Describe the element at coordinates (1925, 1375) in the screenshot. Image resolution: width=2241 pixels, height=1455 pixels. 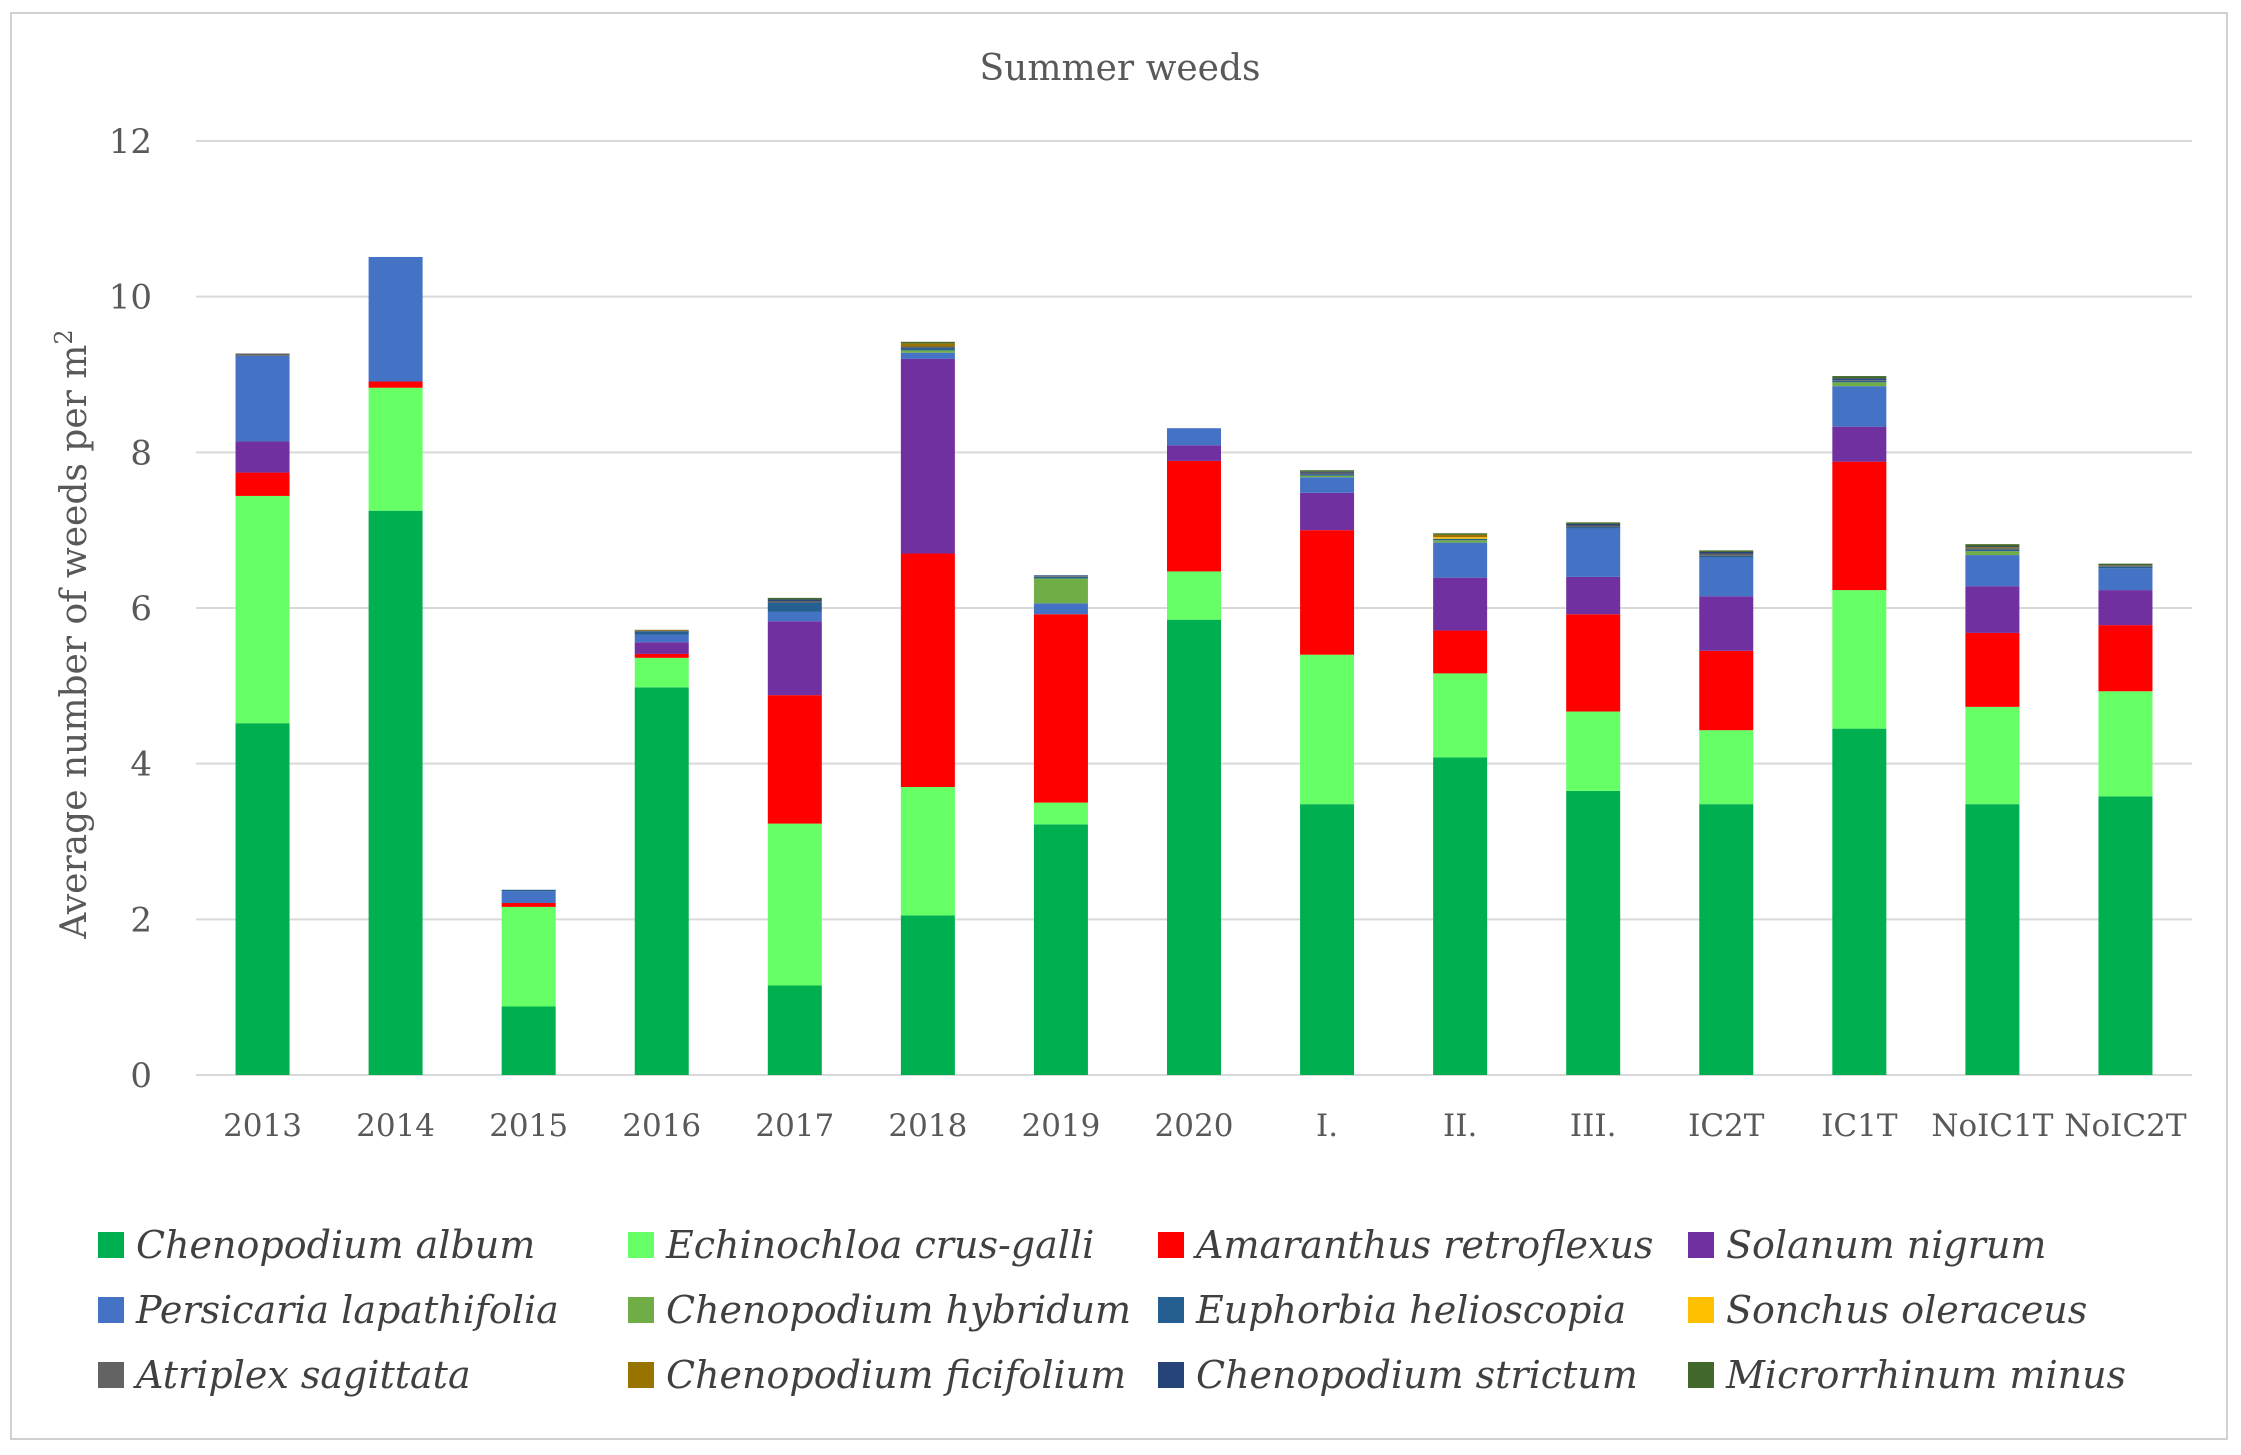
I see `legend-label: Microrrhinum minus` at that location.